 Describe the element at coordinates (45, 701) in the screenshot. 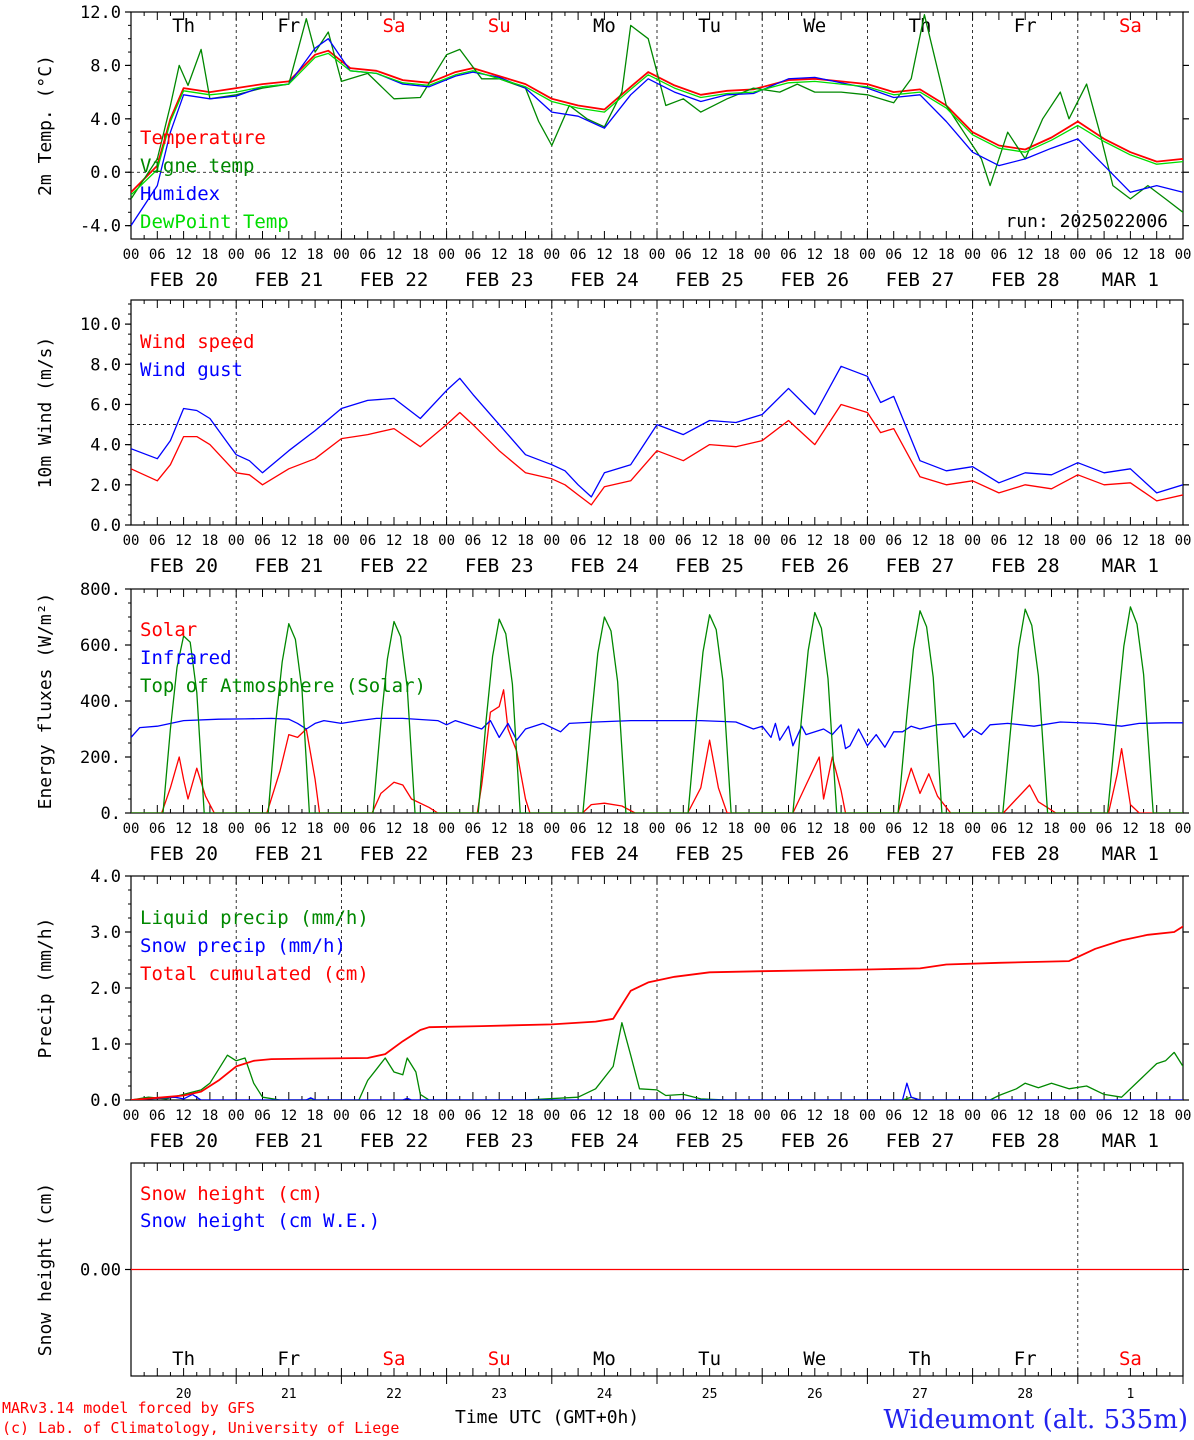

I see `y-axis-title: Energy fluxes (W/m²)` at that location.